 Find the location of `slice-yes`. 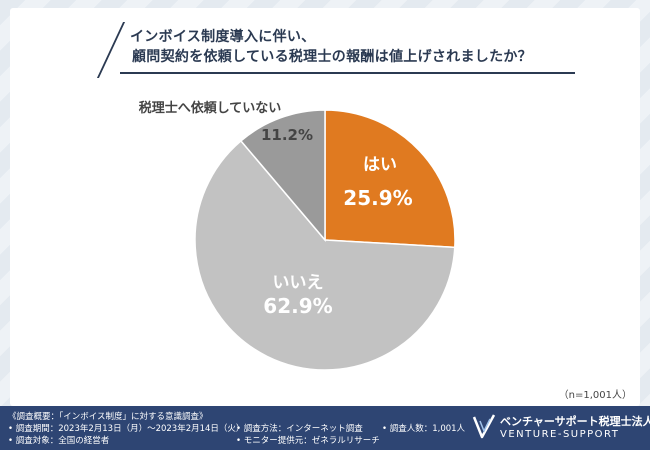

slice-yes is located at coordinates (390, 179).